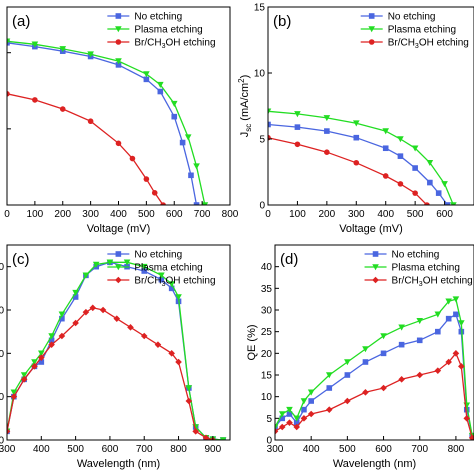 The image size is (474, 474). Describe the element at coordinates (21, 21) in the screenshot. I see `panel-label: (a)` at that location.